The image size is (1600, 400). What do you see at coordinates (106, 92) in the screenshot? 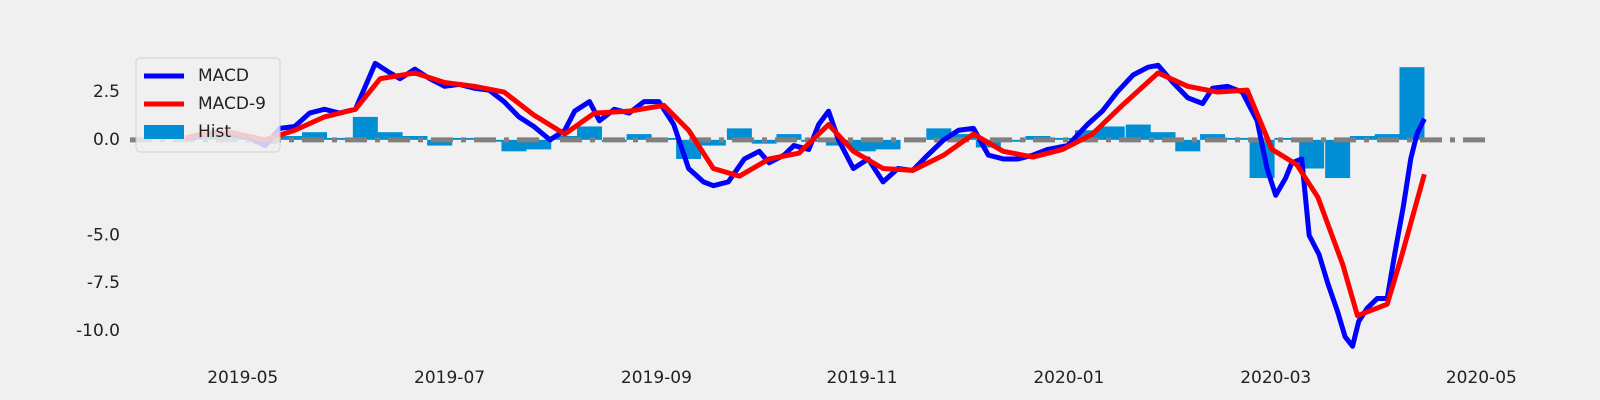
I see `y-tick-label: 2.5` at bounding box center [106, 92].